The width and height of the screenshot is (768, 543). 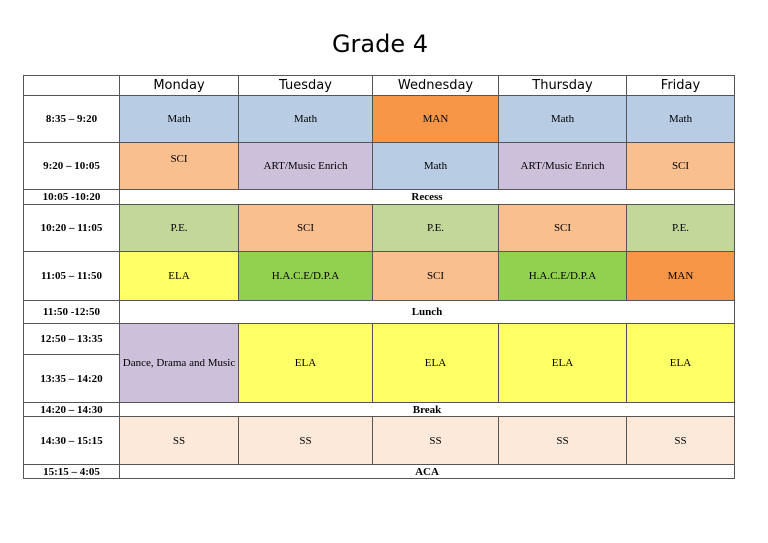 I want to click on day-header: Tuesday, so click(x=305, y=85).